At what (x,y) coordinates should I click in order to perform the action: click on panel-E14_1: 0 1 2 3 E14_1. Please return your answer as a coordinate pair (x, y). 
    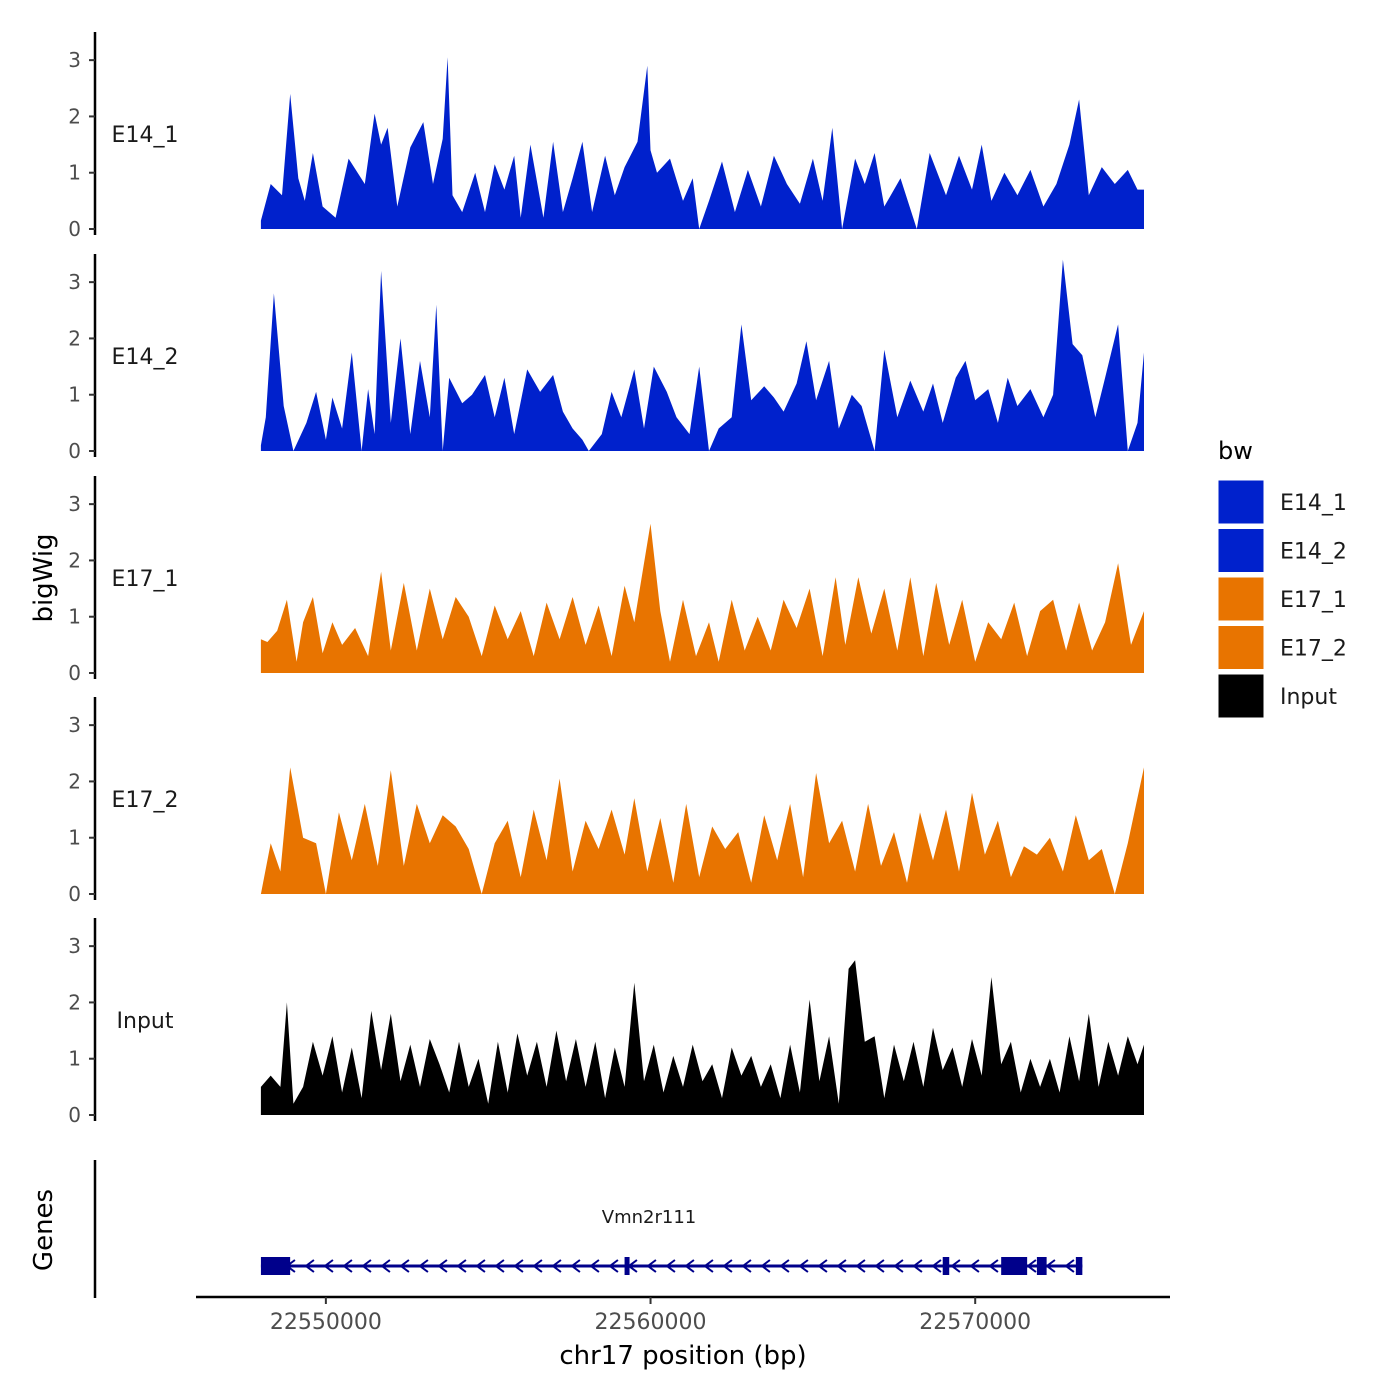
    Looking at the image, I should click on (606, 136).